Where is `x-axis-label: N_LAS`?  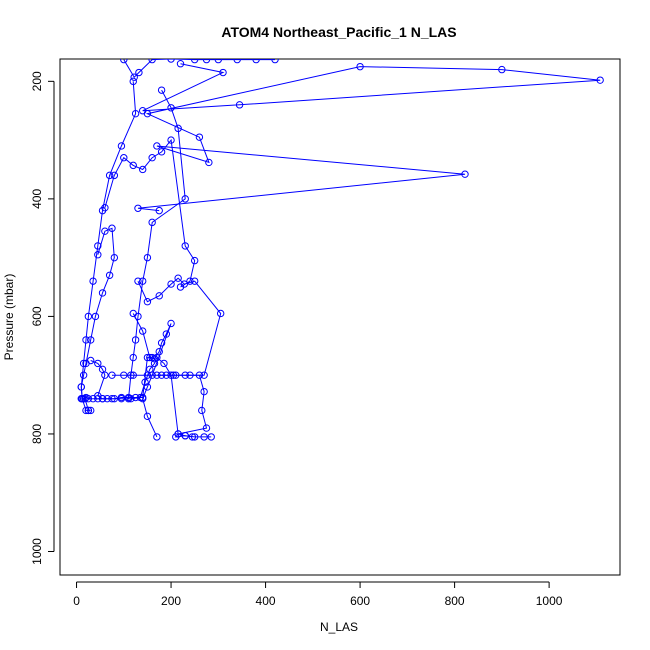 x-axis-label: N_LAS is located at coordinates (339, 627).